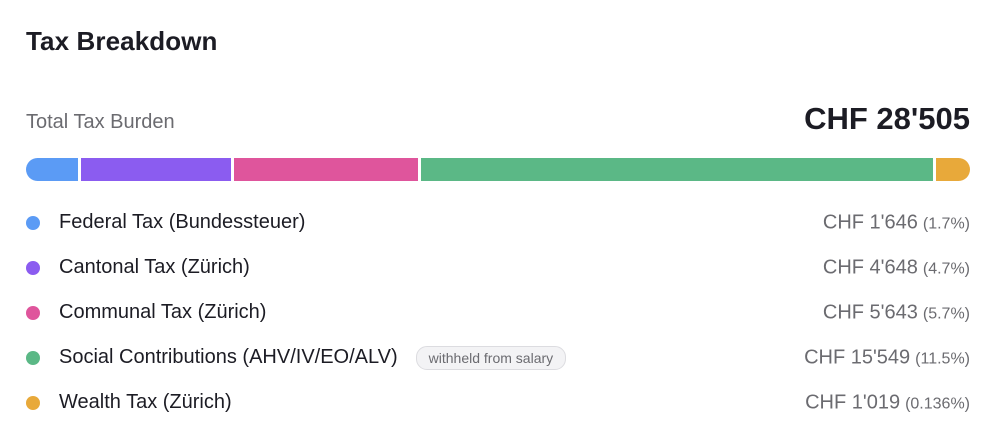  What do you see at coordinates (33, 357) in the screenshot?
I see `legend-dot-social` at bounding box center [33, 357].